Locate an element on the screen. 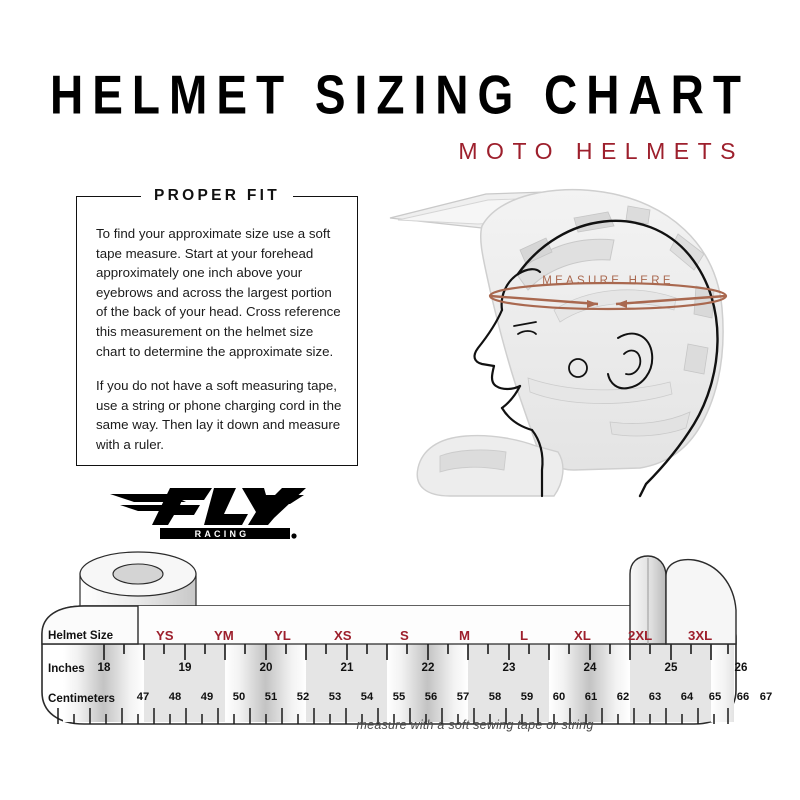 The width and height of the screenshot is (800, 800). cm-mark-49: 49 is located at coordinates (207, 697).